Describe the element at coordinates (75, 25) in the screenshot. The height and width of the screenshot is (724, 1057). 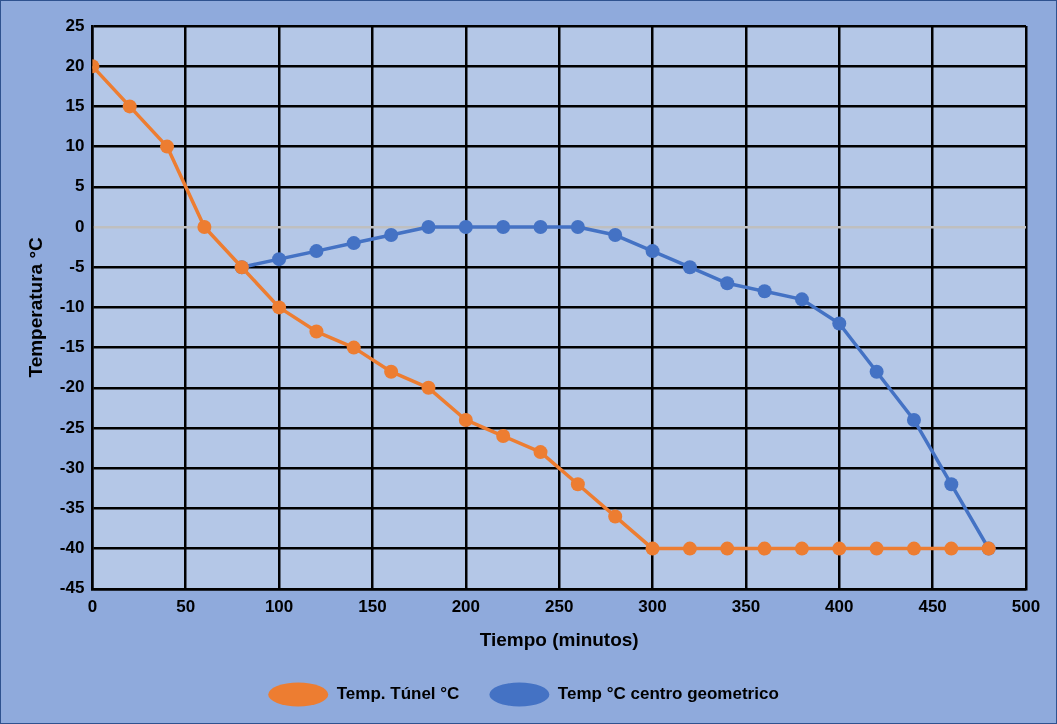
I see `y-tick-label: 25` at that location.